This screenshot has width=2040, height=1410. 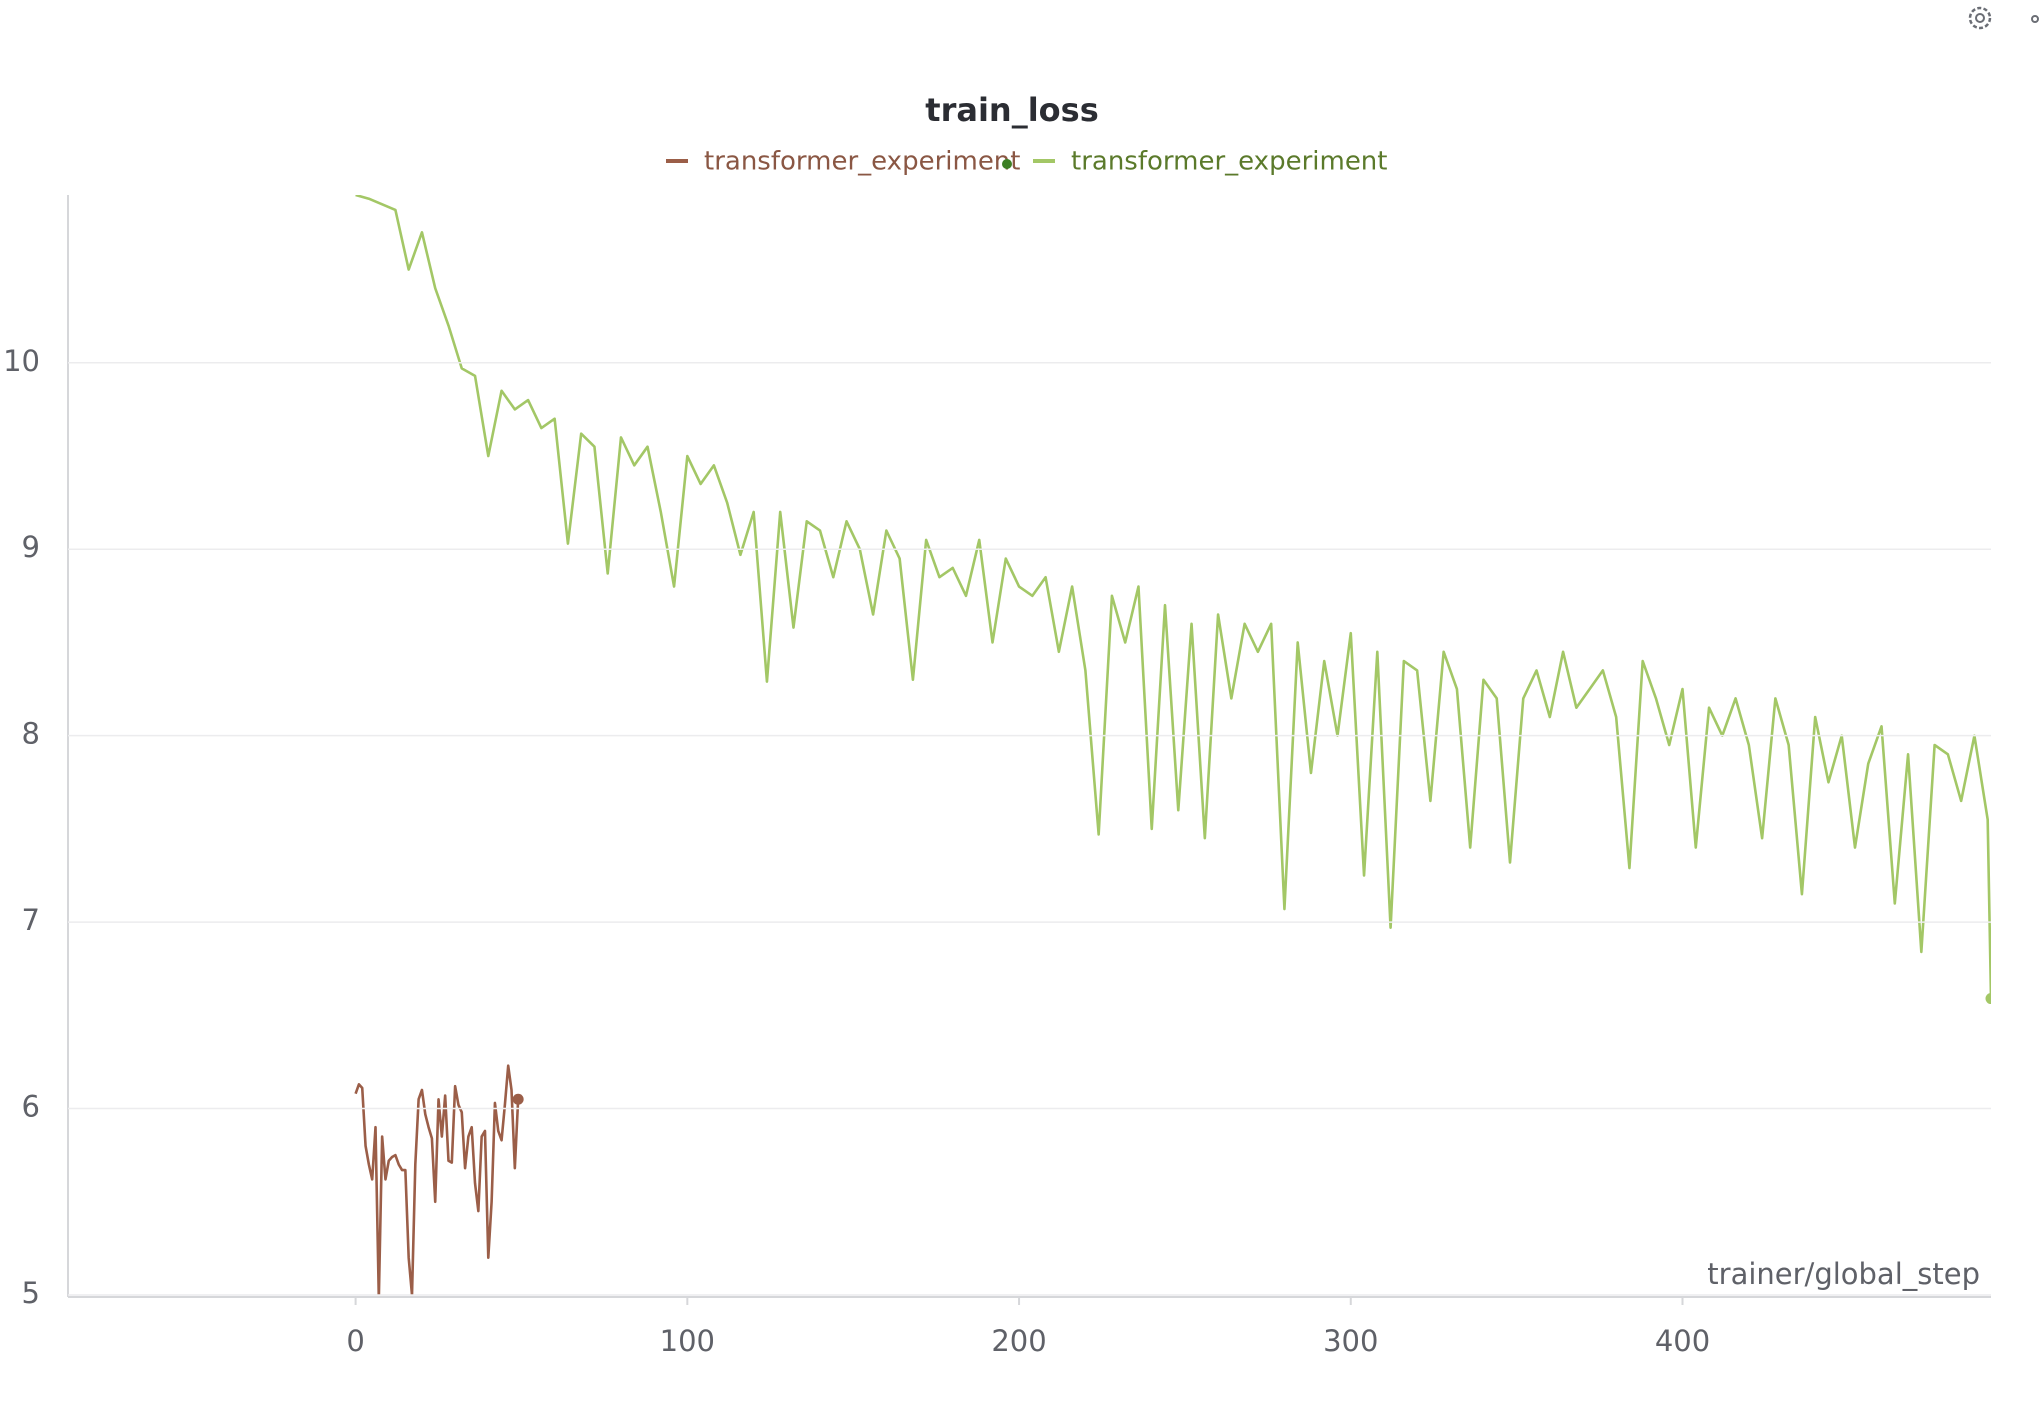 I want to click on x-tick-label: 0, so click(x=355, y=1341).